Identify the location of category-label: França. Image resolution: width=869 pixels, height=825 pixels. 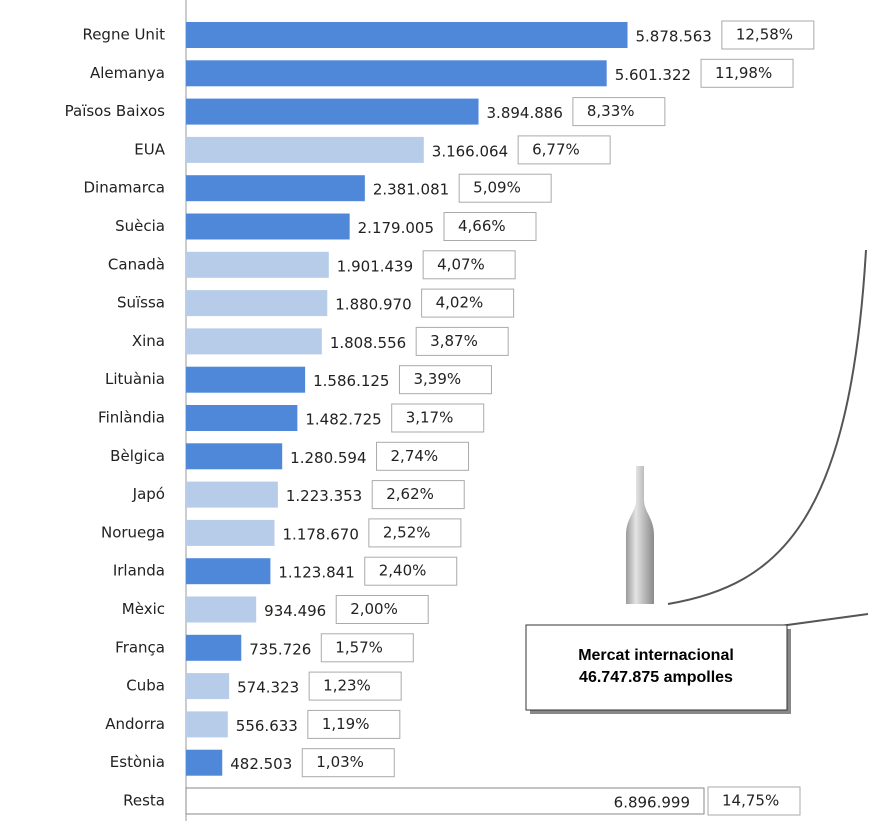
(140, 647).